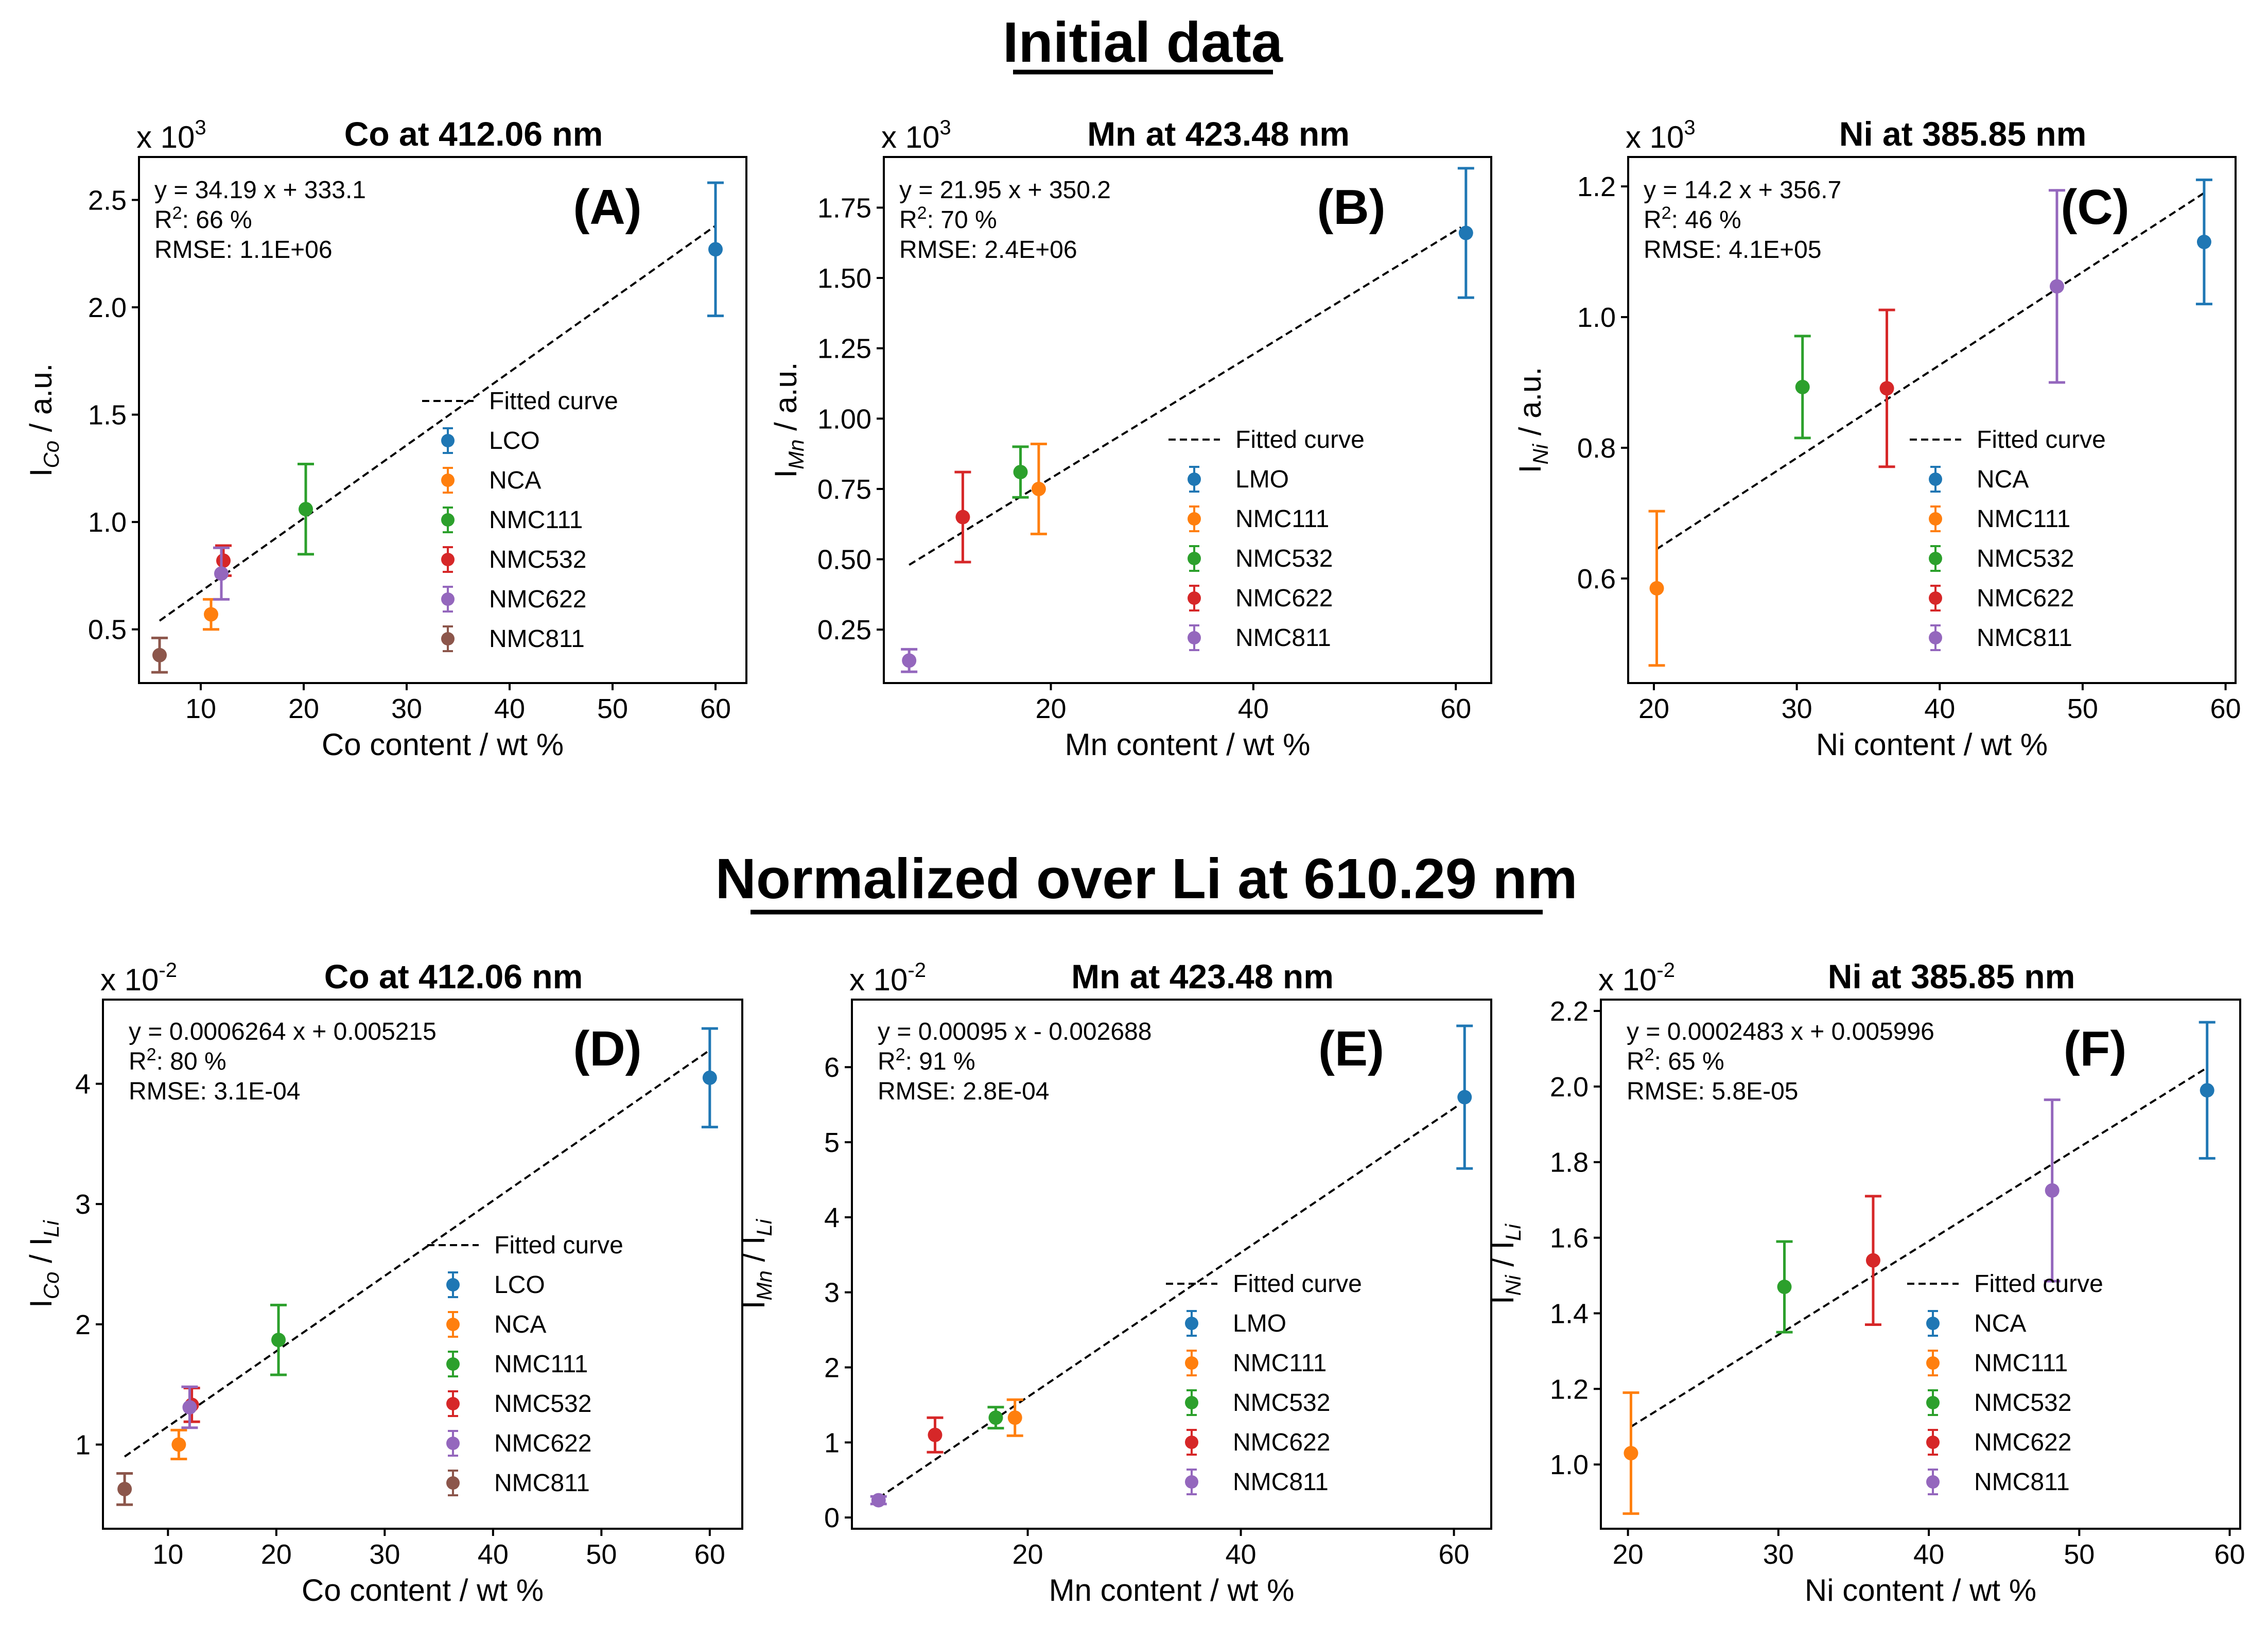 The width and height of the screenshot is (2268, 1625). I want to click on panel-letter: (B), so click(1351, 207).